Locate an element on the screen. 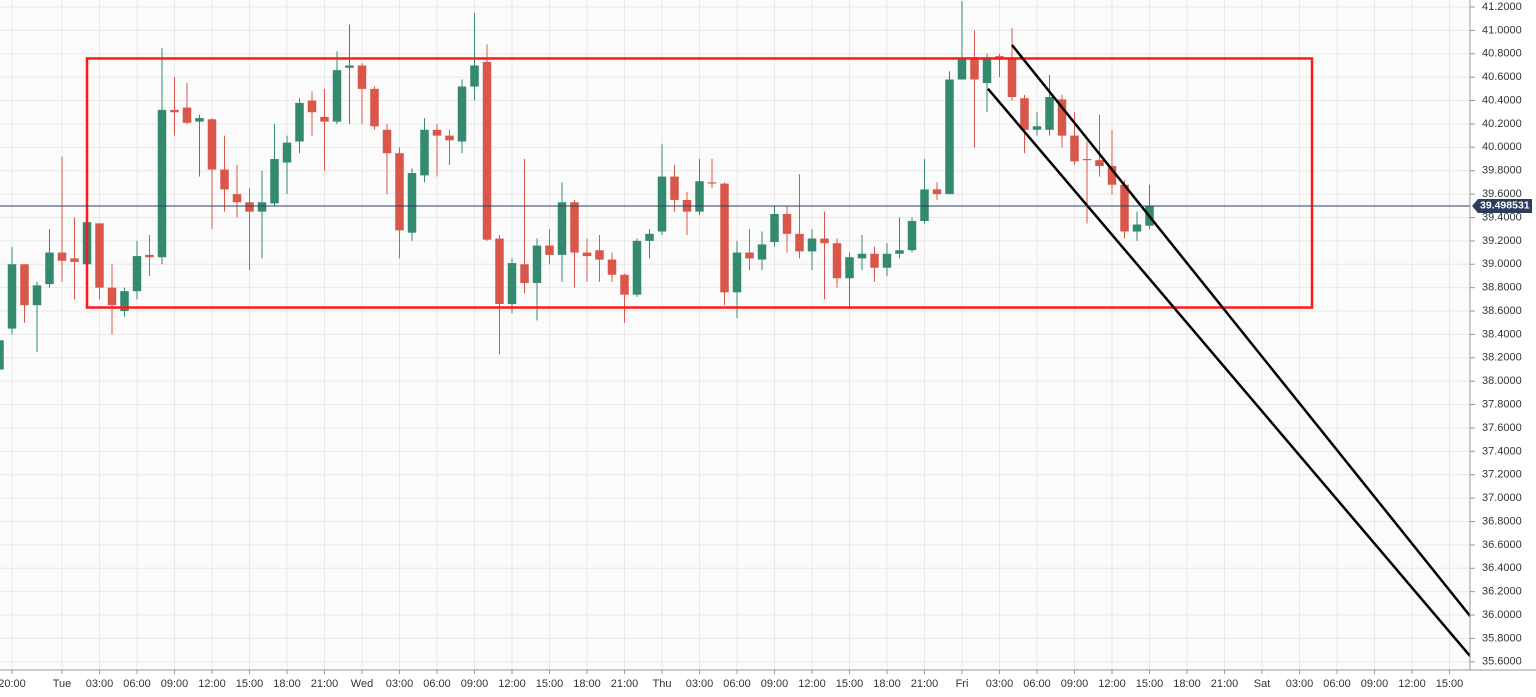 Image resolution: width=1536 pixels, height=697 pixels. y-tick-label: 36.2000 is located at coordinates (1502, 592).